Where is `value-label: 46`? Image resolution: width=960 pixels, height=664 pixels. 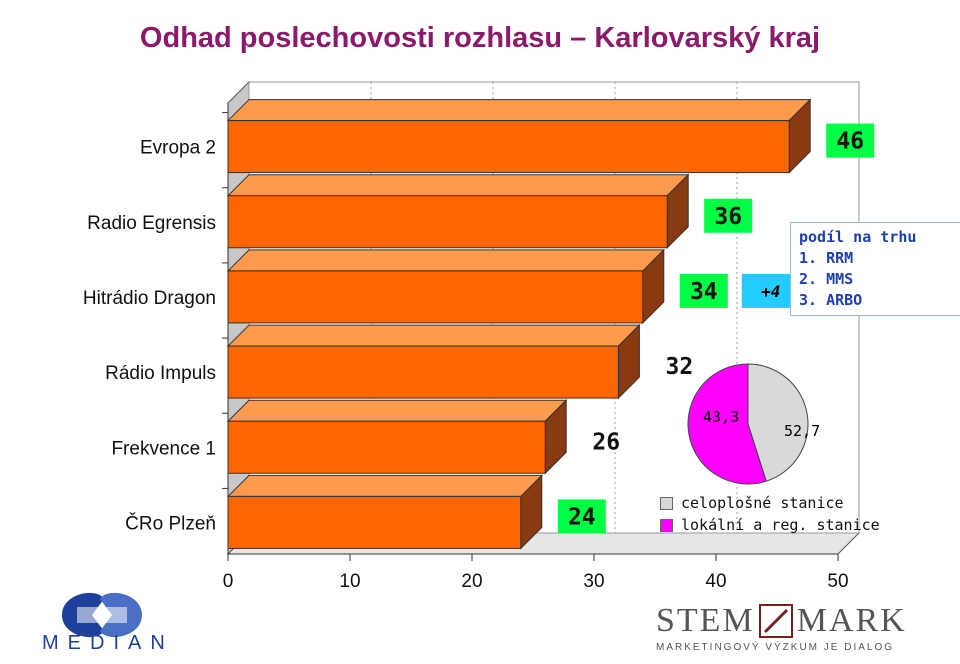
value-label: 46 is located at coordinates (850, 142).